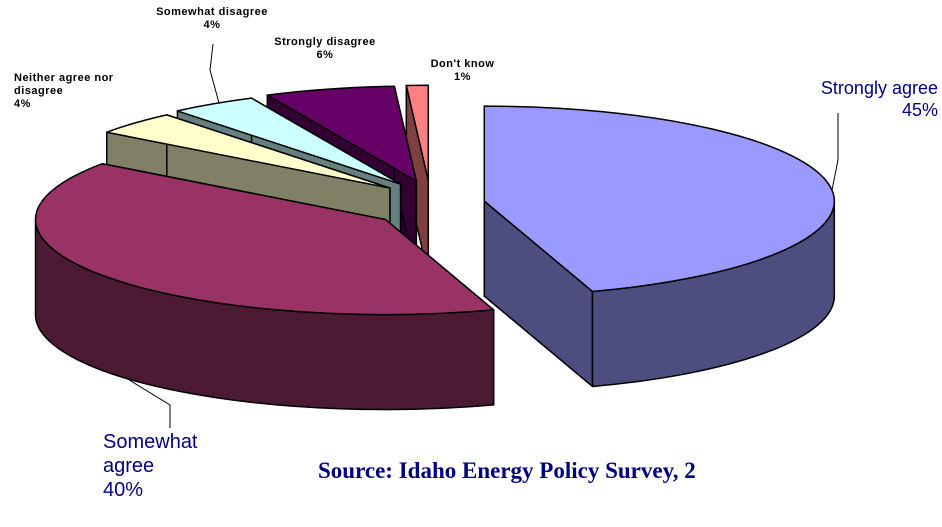 This screenshot has height=527, width=942. Describe the element at coordinates (507, 470) in the screenshot. I see `source-note: Source: Idaho Energy Policy Survey, 2` at that location.